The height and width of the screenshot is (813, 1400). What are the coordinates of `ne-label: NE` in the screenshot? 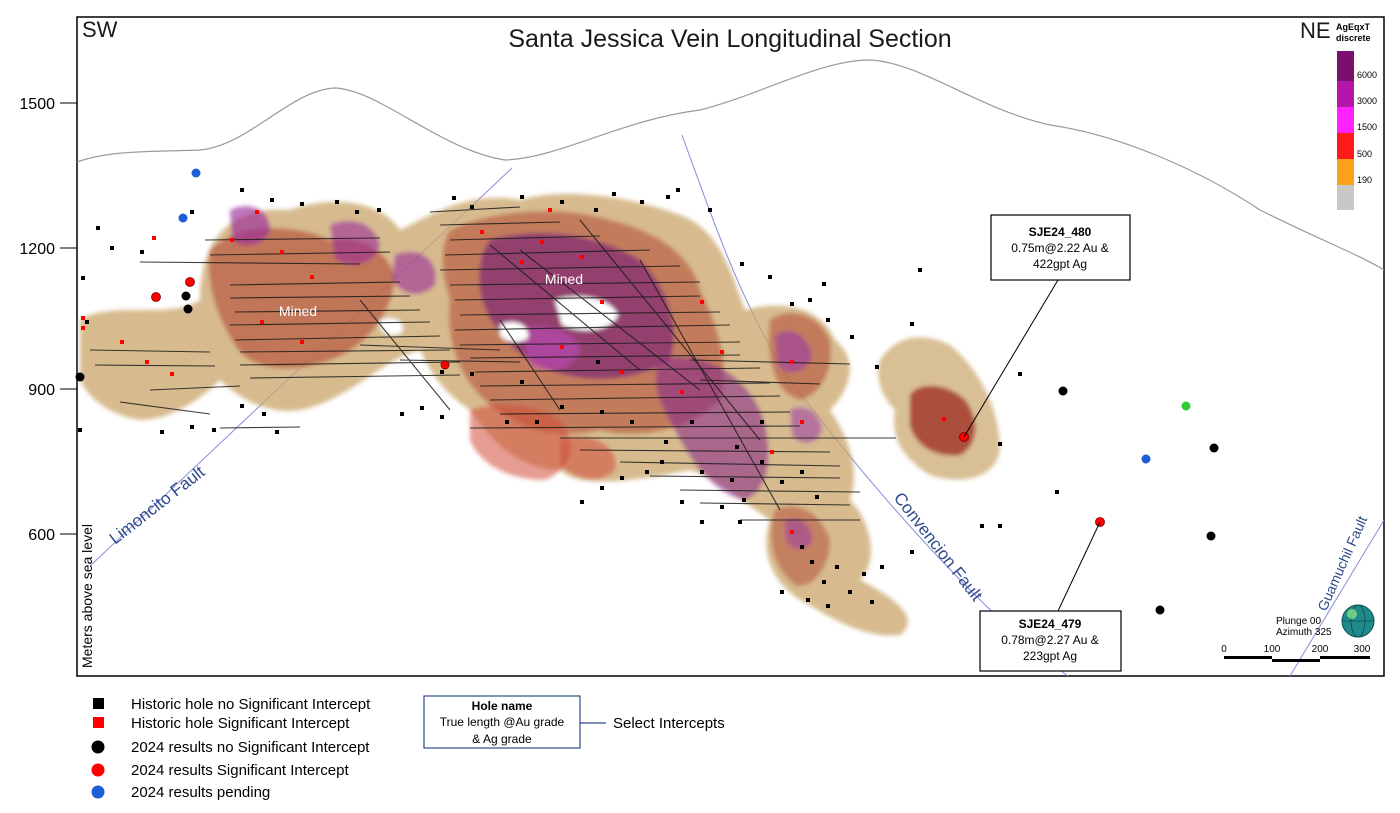 It's located at (1315, 30).